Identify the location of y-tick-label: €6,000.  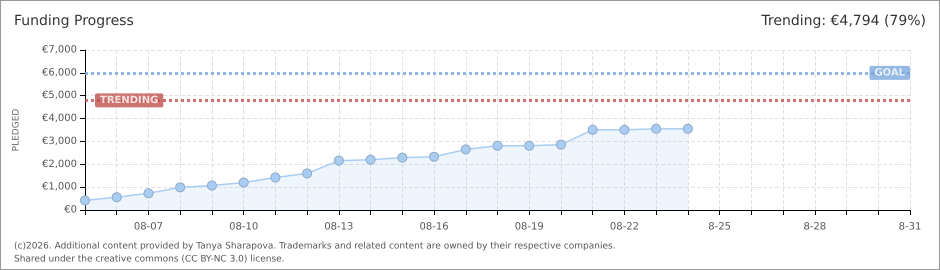
(59, 72).